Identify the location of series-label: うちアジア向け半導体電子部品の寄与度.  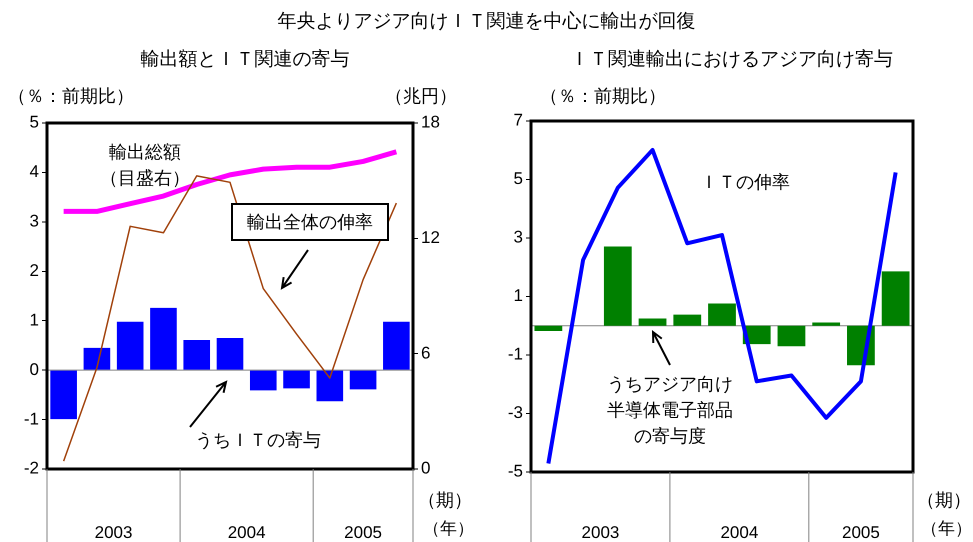
(670, 410).